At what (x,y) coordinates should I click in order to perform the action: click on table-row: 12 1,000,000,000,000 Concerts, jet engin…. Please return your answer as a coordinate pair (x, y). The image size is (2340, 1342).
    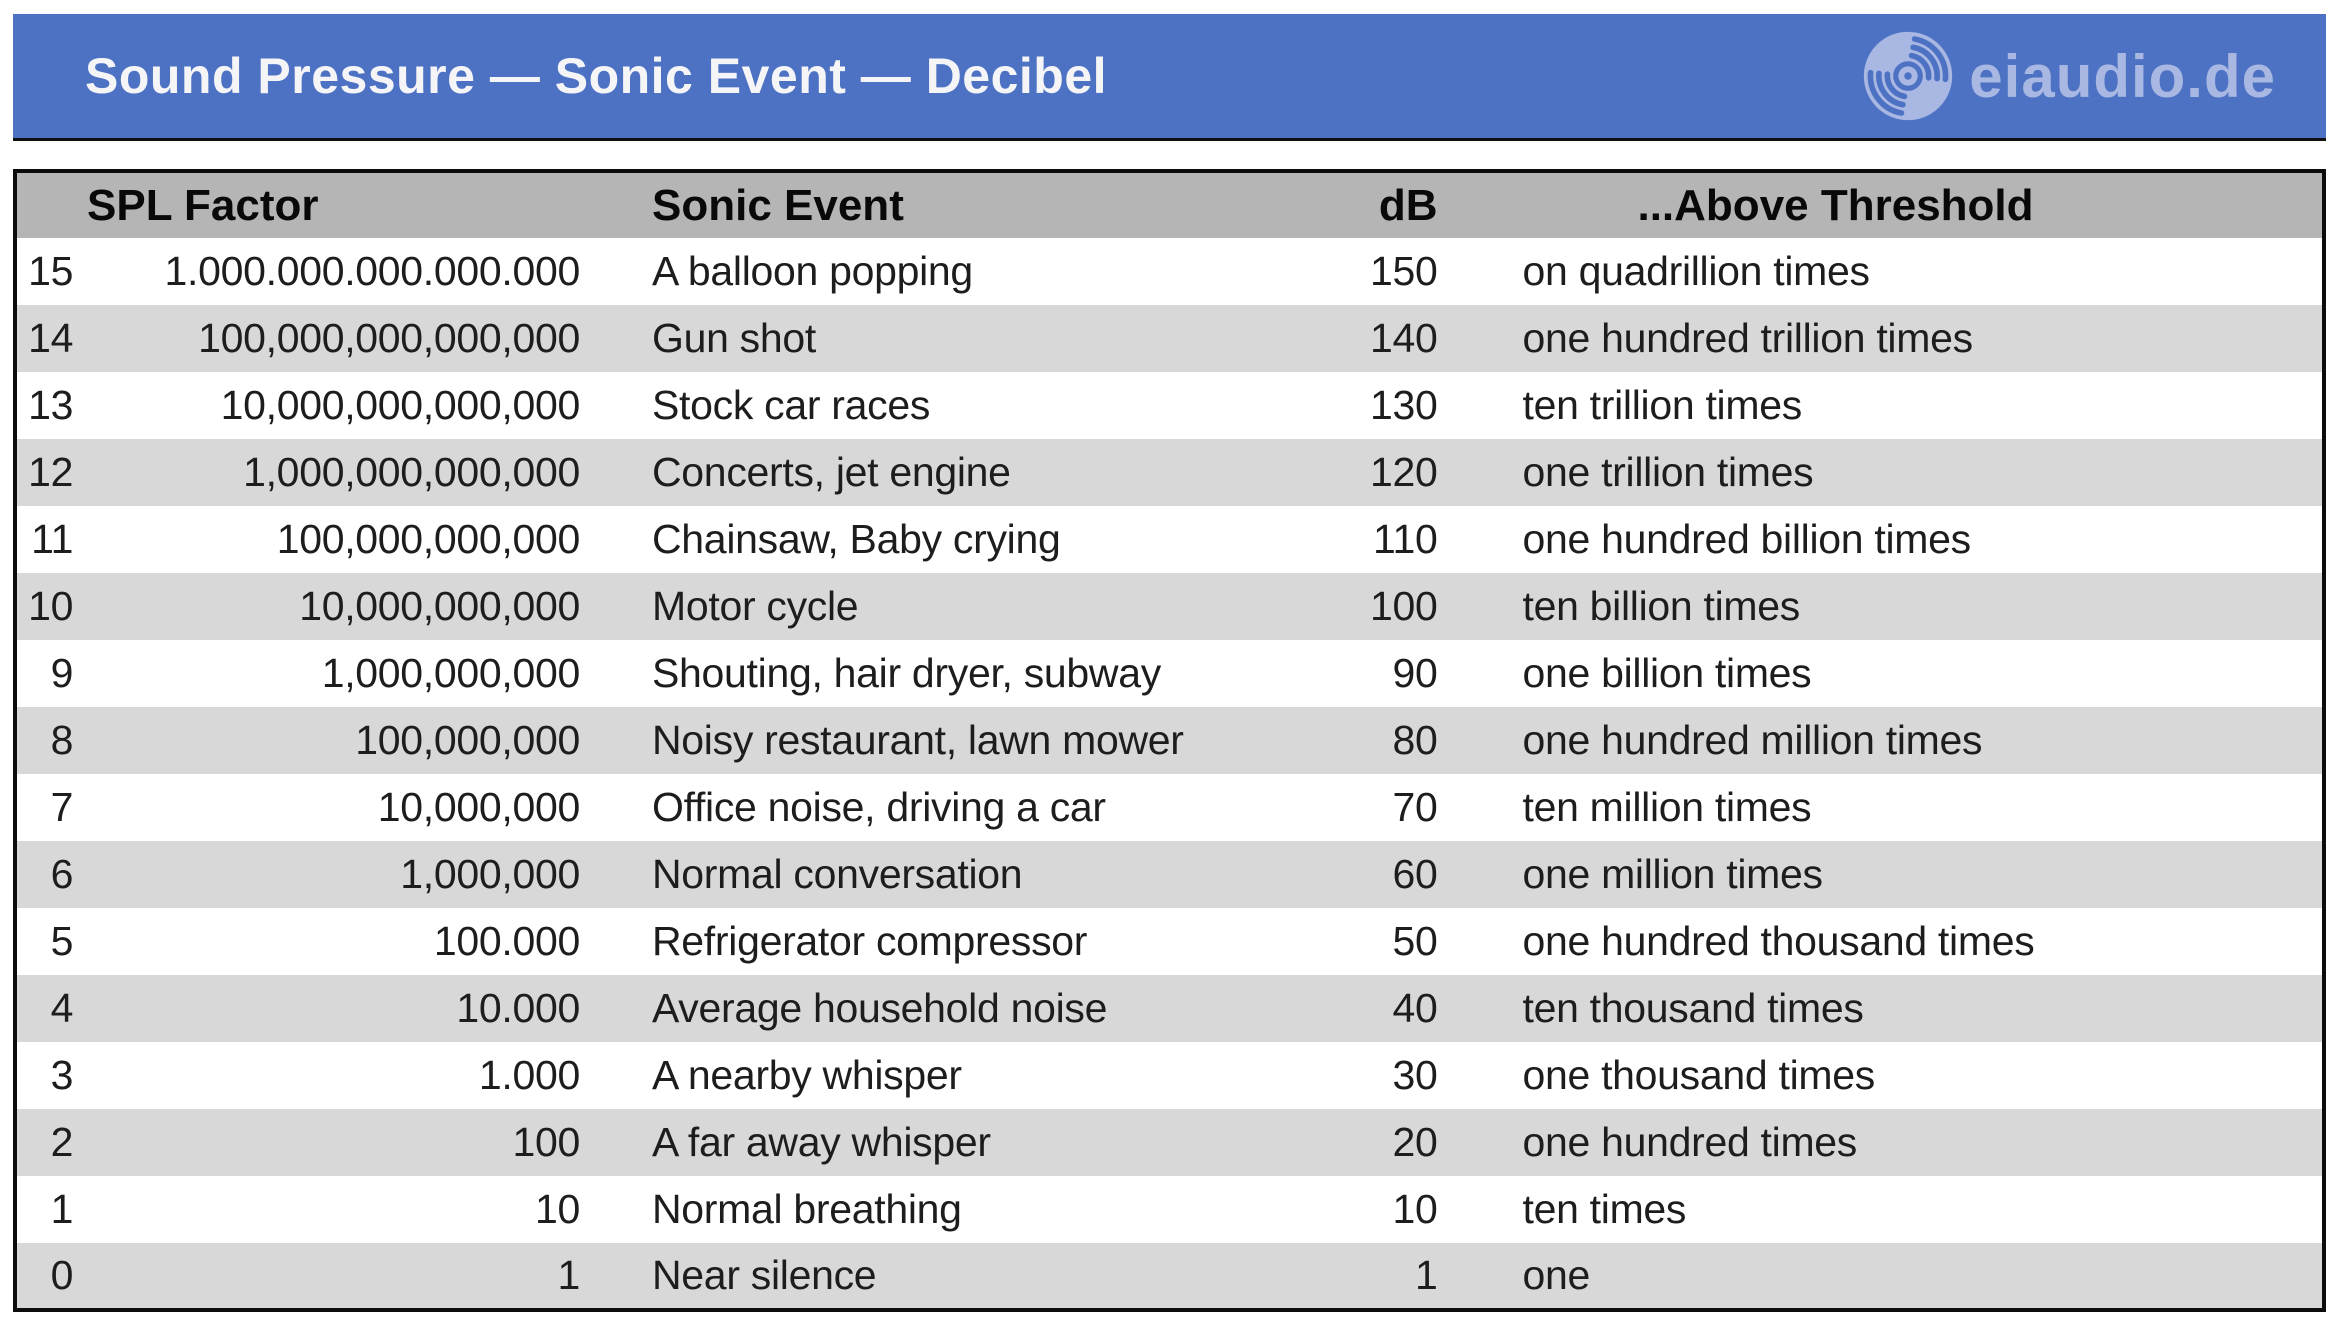
    Looking at the image, I should click on (1169, 472).